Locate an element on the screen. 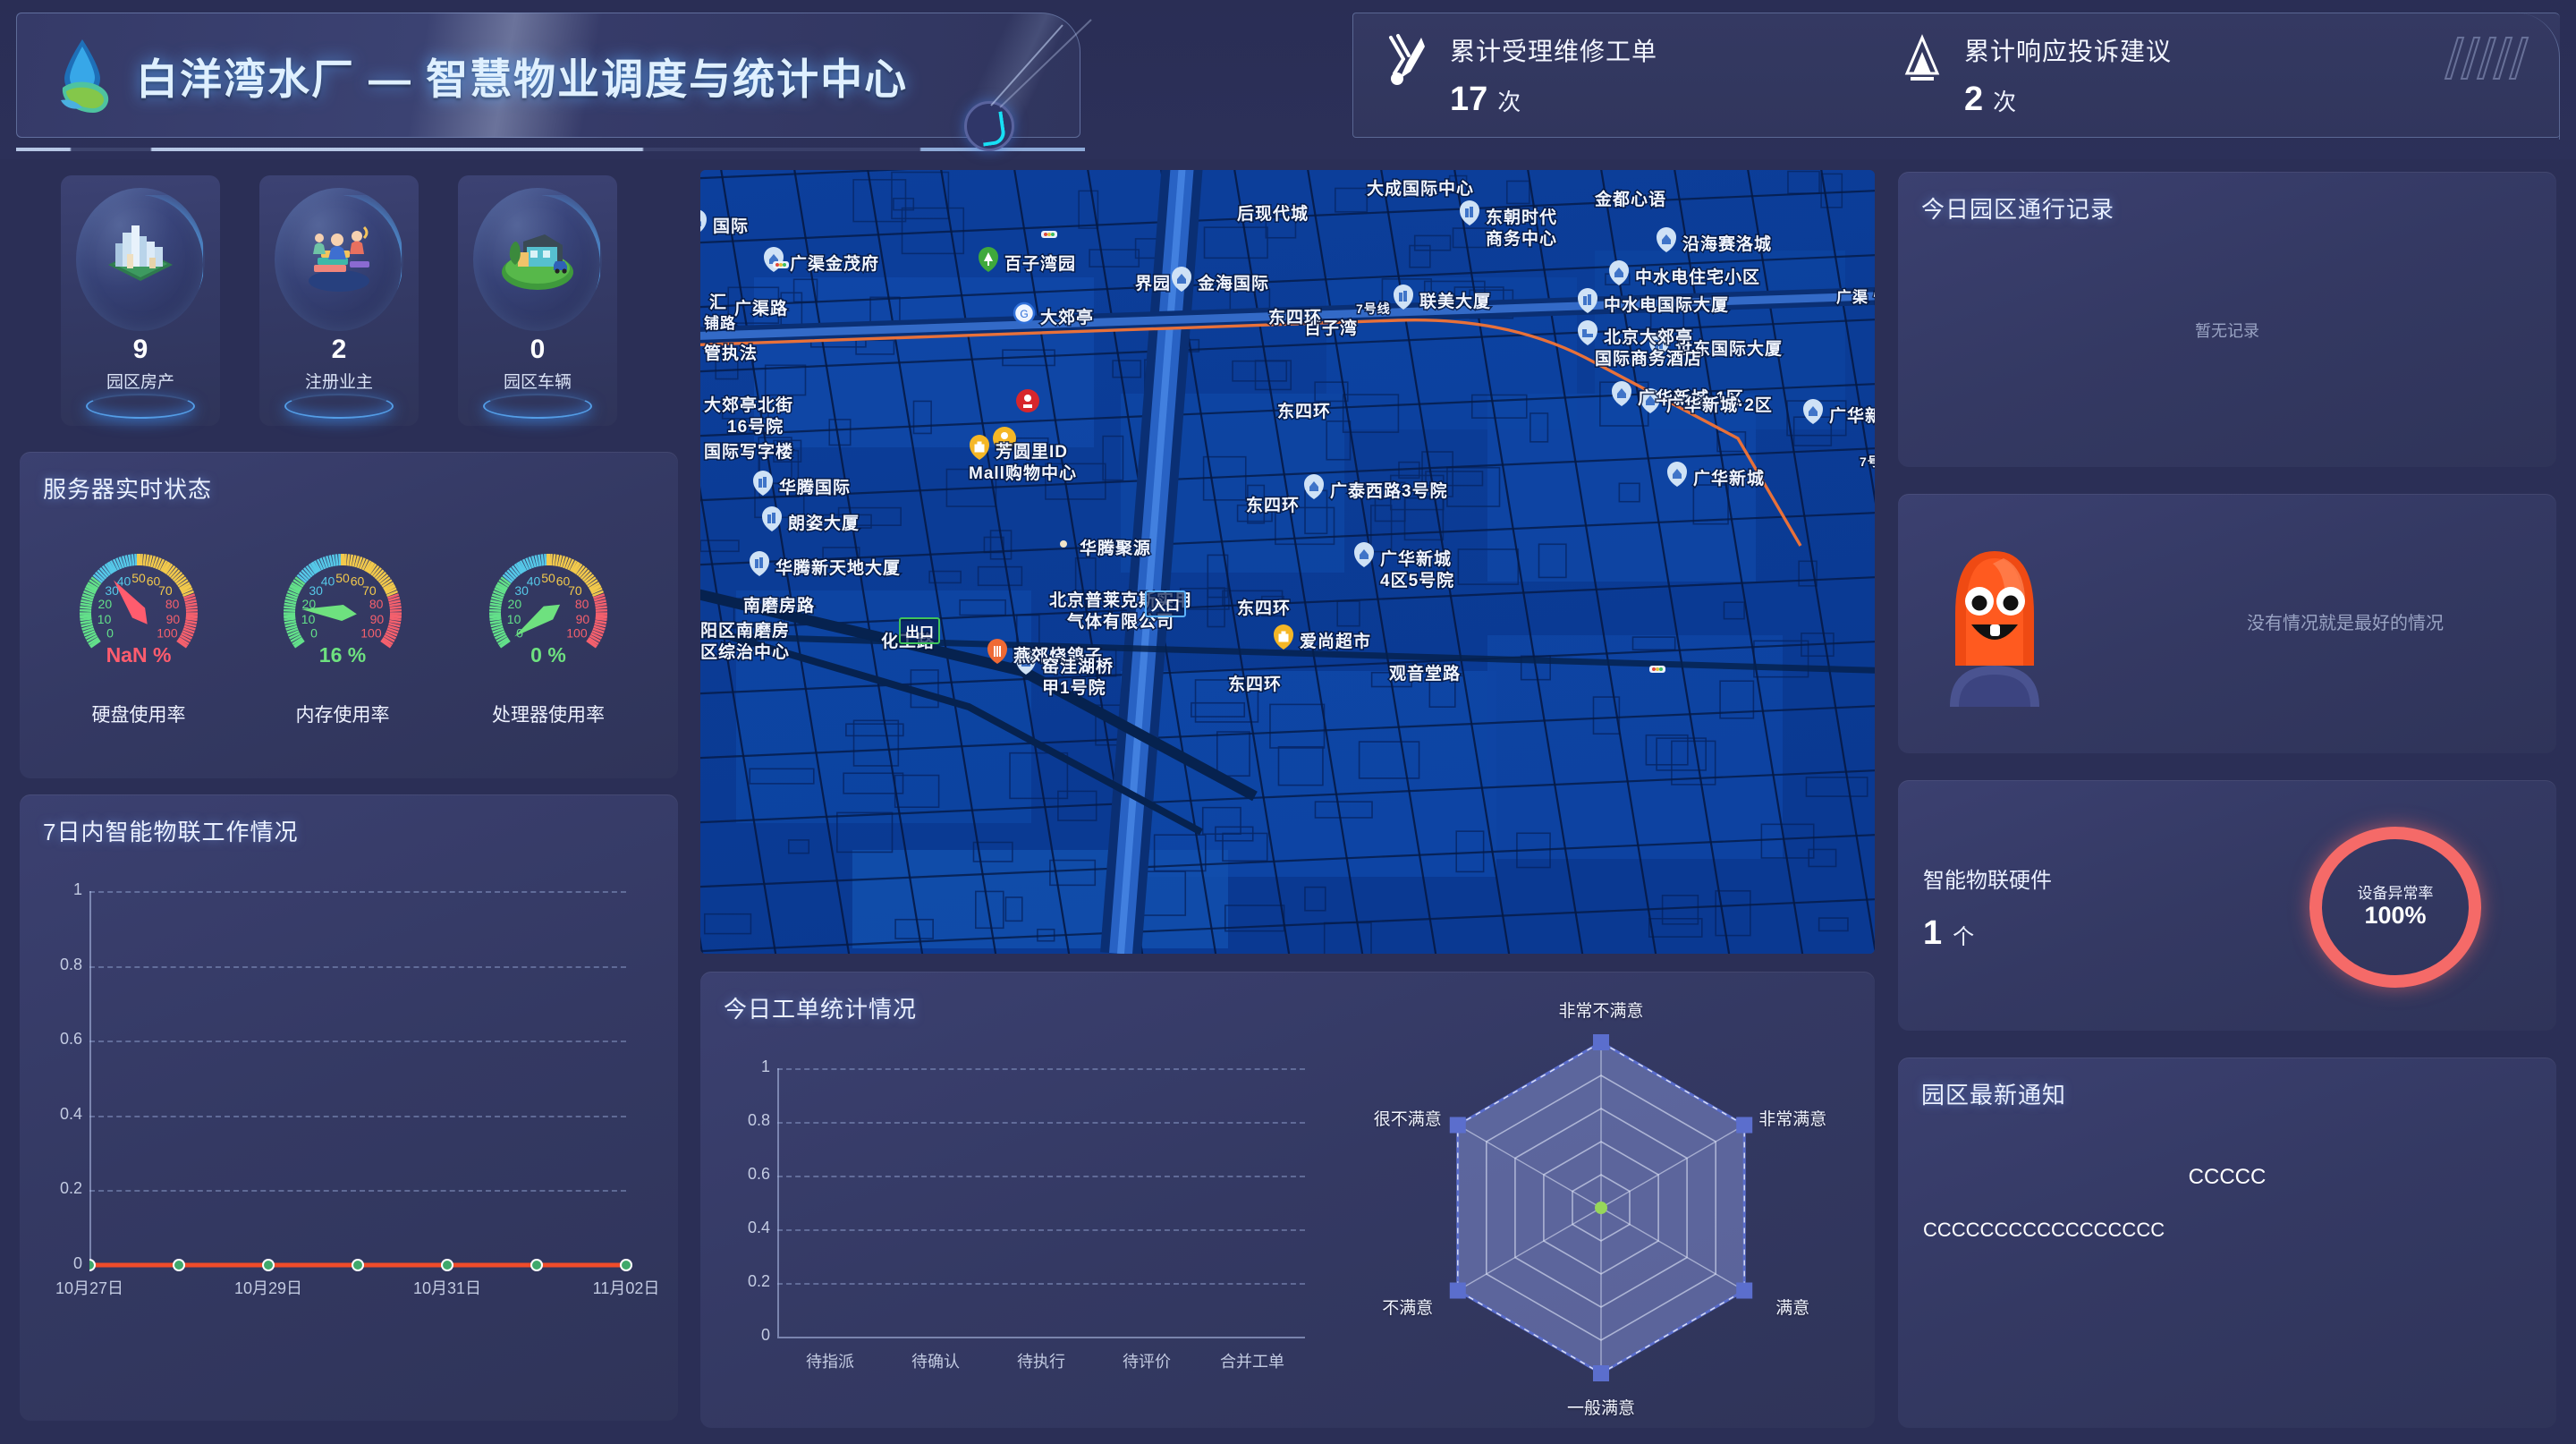  header-divider-rule is located at coordinates (550, 149).